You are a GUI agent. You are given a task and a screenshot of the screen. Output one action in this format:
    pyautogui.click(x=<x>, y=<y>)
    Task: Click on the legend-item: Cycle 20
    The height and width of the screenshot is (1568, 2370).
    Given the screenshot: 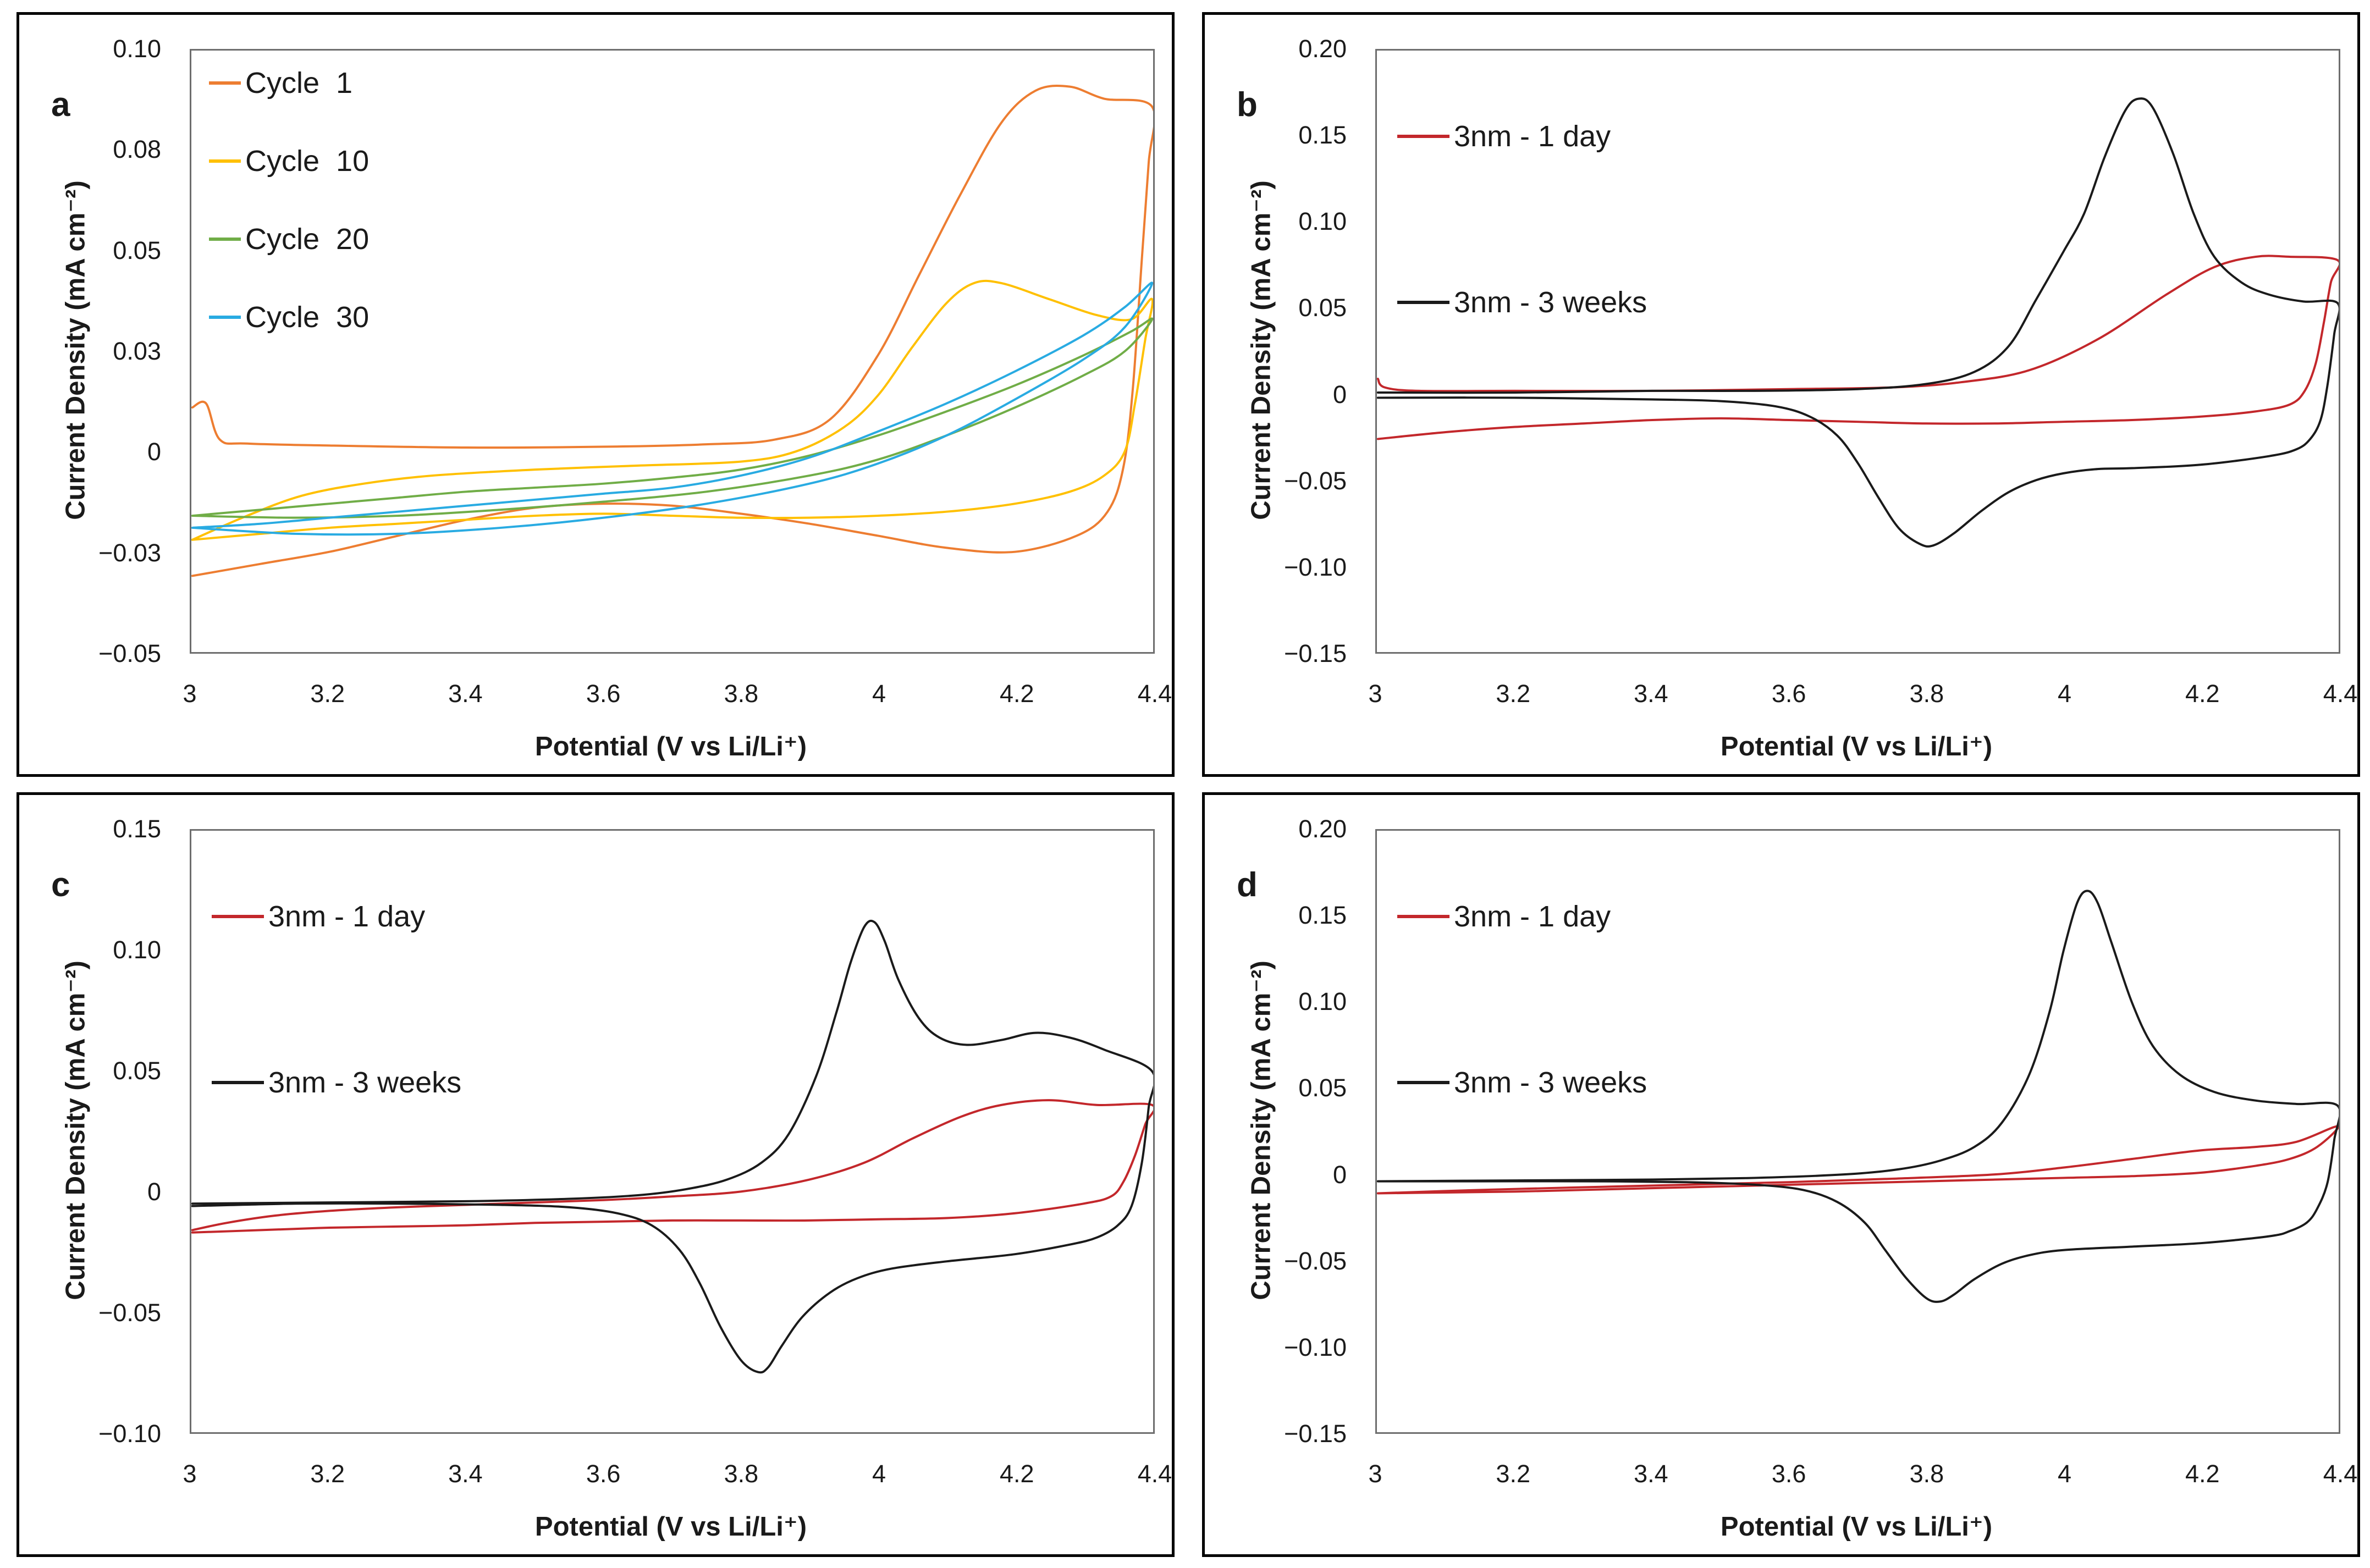 What is the action you would take?
    pyautogui.click(x=289, y=239)
    